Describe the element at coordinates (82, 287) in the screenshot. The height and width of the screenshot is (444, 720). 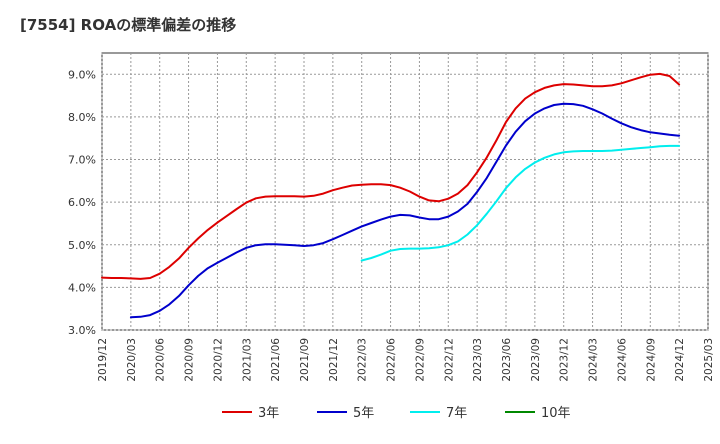
I see `y-tick-label: 4.0%` at that location.